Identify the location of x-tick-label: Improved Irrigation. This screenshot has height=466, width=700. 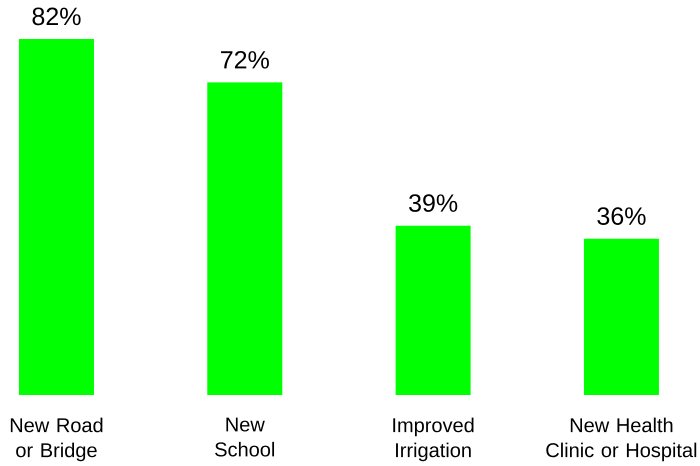
(433, 440).